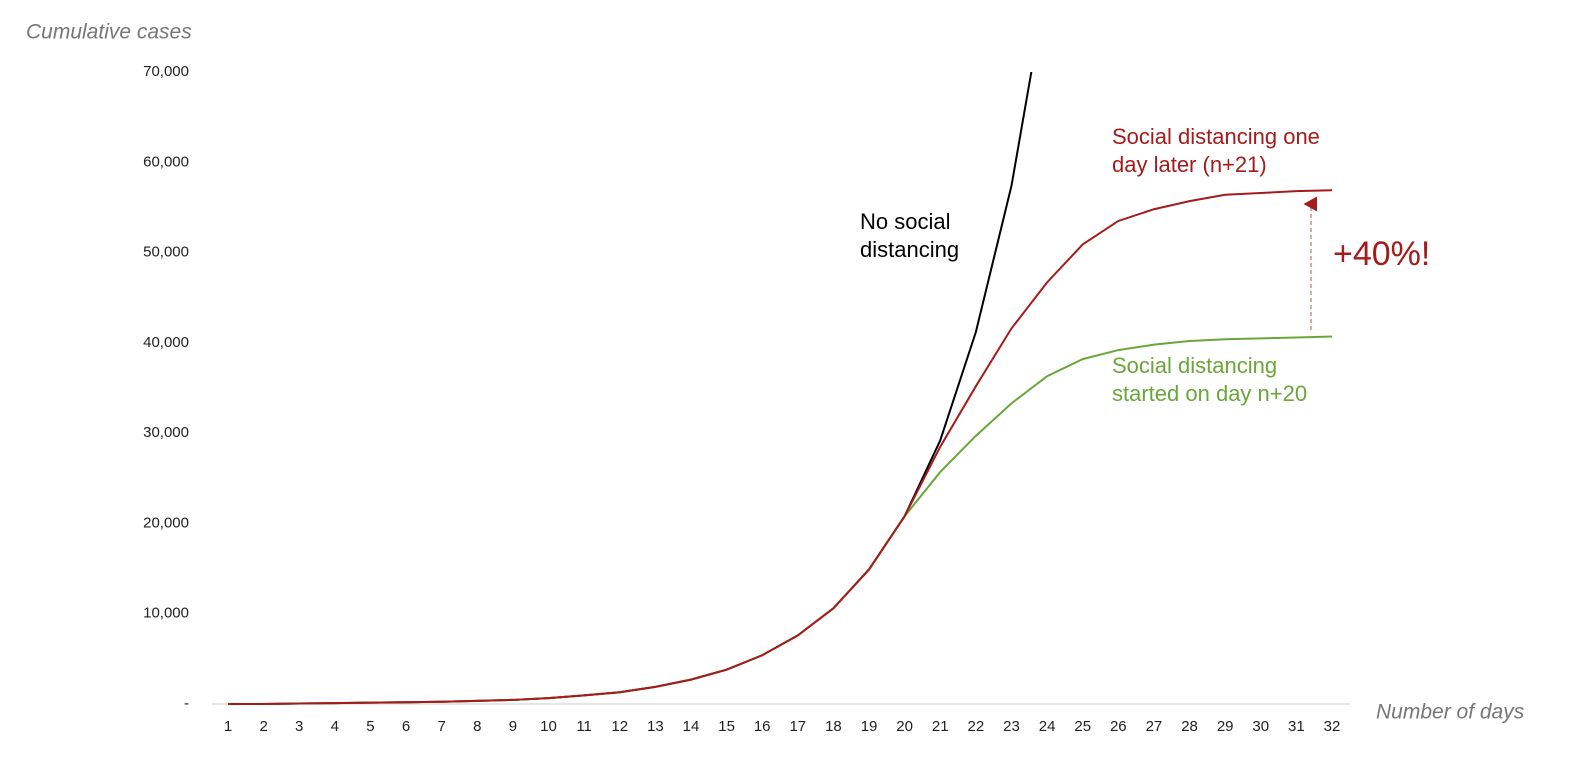  Describe the element at coordinates (1332, 726) in the screenshot. I see `x-tick-label: 32` at that location.